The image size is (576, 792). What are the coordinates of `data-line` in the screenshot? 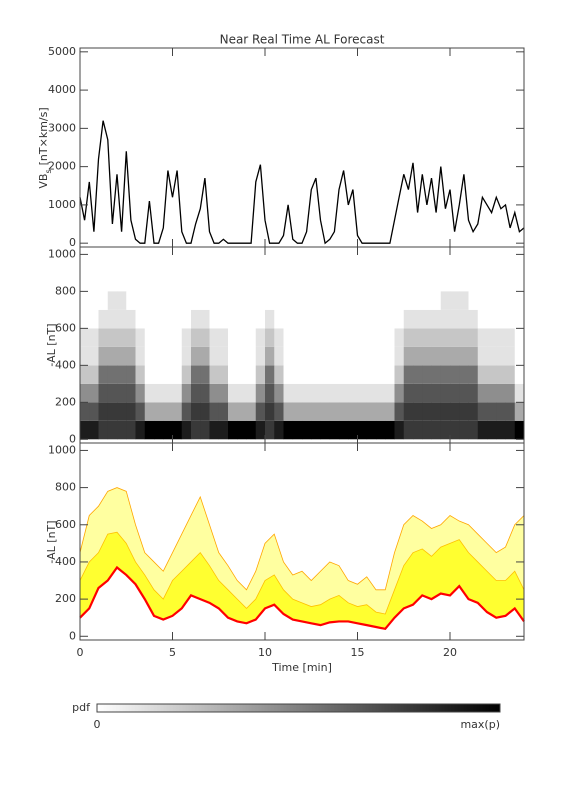 It's located at (302, 182).